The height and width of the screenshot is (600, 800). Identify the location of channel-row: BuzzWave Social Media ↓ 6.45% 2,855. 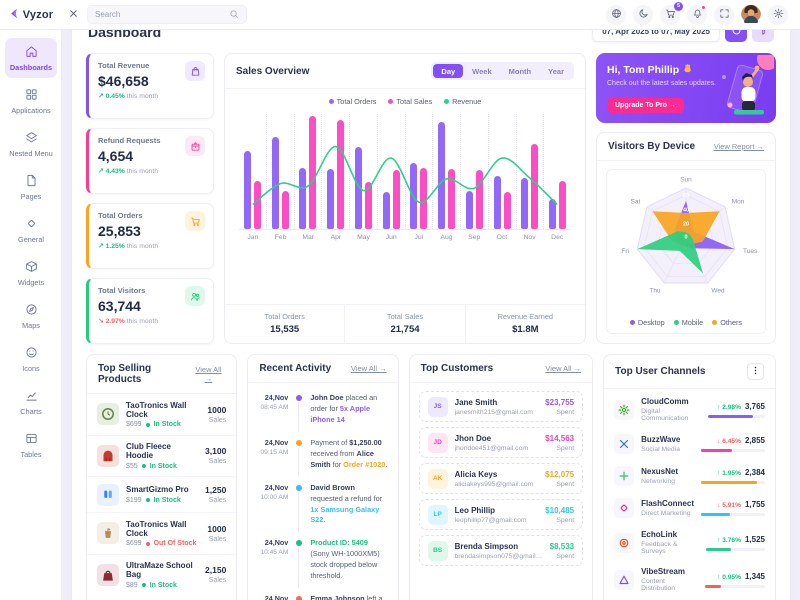
(689, 444).